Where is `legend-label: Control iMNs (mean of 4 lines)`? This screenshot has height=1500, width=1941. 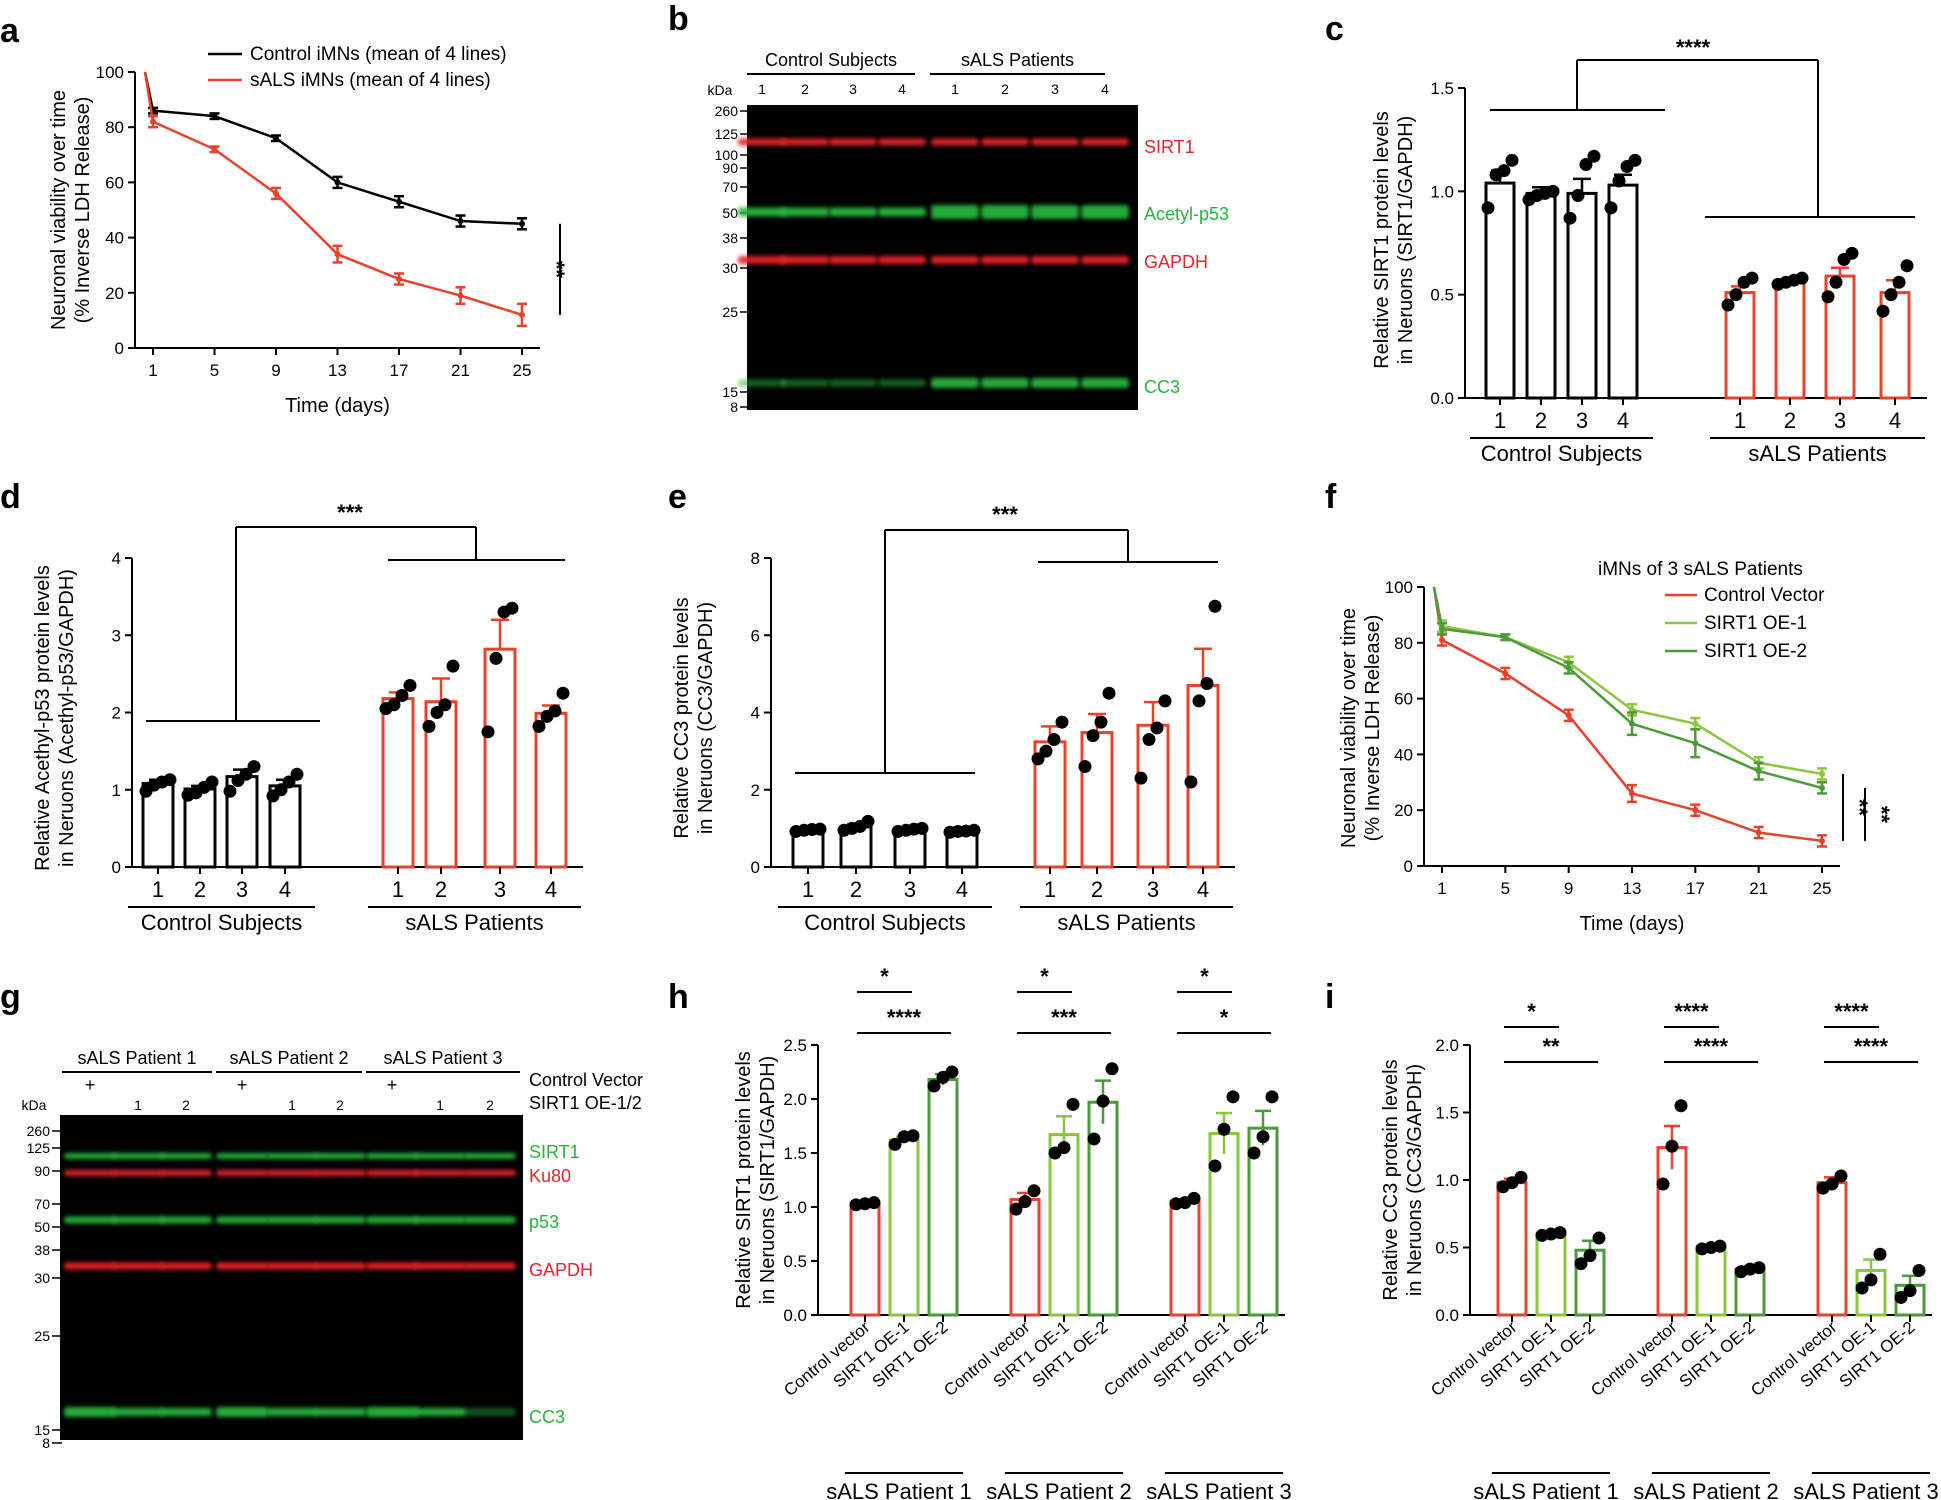 legend-label: Control iMNs (mean of 4 lines) is located at coordinates (378, 54).